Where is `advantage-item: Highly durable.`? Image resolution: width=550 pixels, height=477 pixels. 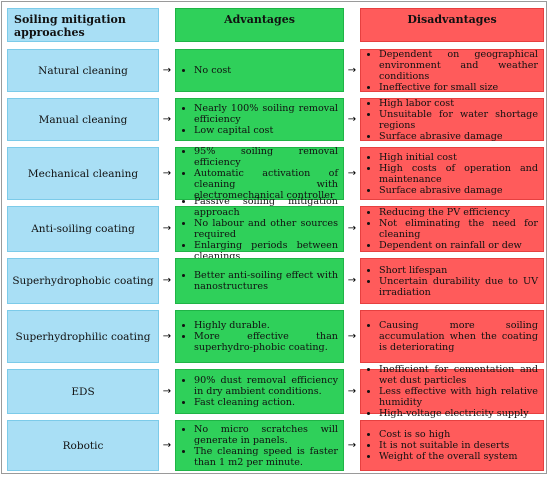 advantage-item: Highly durable. is located at coordinates (266, 325).